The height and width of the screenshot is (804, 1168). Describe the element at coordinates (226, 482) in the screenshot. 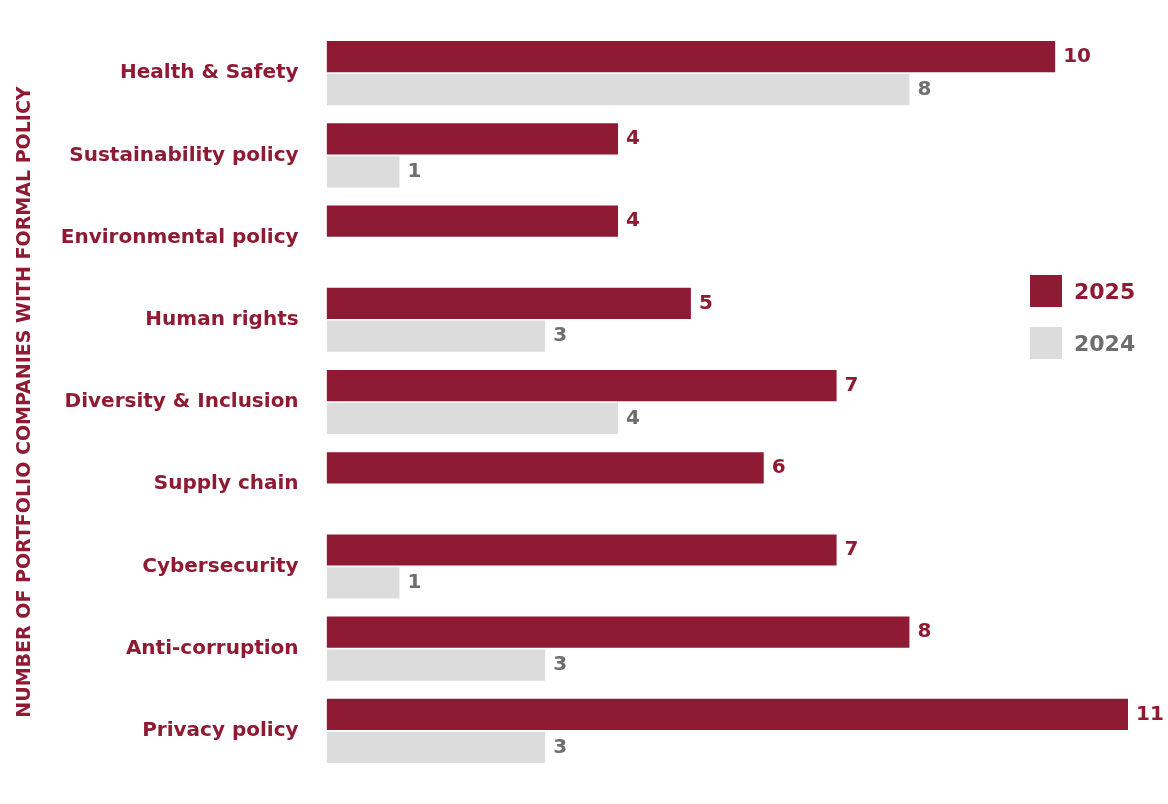

I see `y-tick-label: Supply chain` at that location.